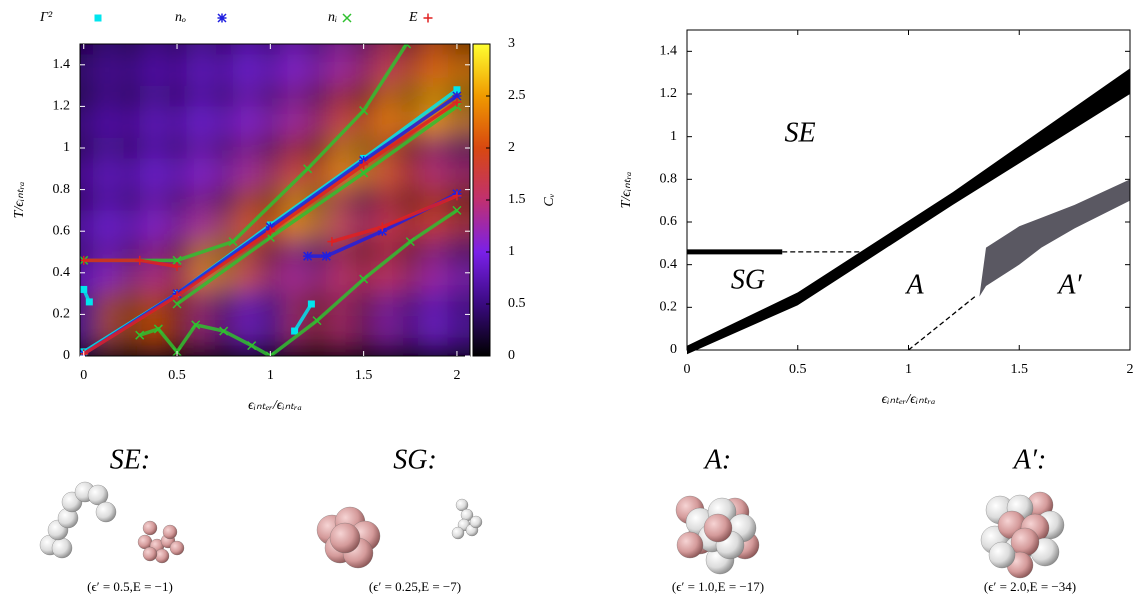  I want to click on snapshot-label: A:, so click(717, 459).